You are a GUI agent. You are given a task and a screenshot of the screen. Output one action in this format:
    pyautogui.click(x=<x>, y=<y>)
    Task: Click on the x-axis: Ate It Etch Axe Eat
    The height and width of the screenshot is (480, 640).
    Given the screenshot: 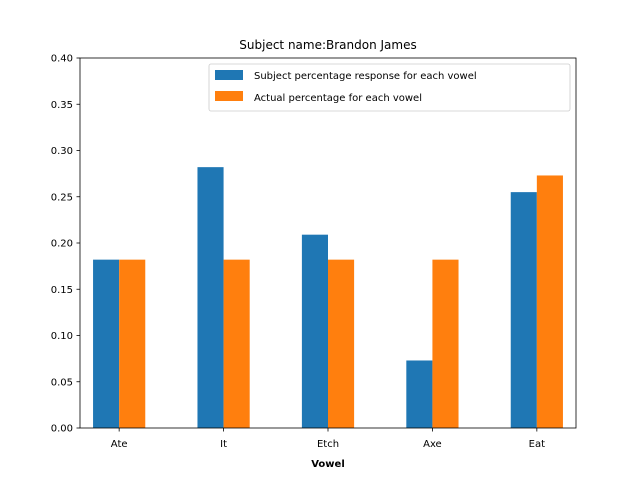 What is the action you would take?
    pyautogui.click(x=328, y=439)
    